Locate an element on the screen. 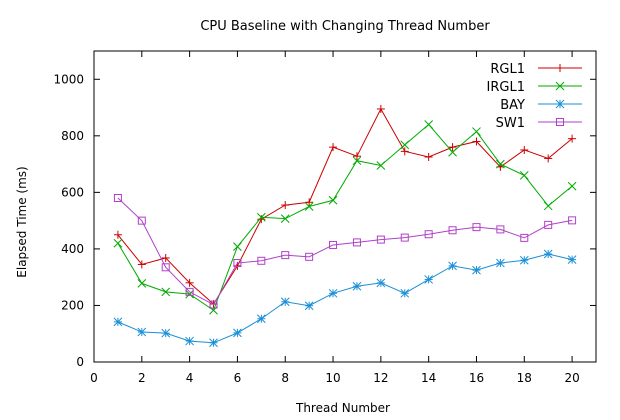 This screenshot has height=420, width=620. legend: RGL1 IRGL1 BAY SW1 is located at coordinates (534, 96).